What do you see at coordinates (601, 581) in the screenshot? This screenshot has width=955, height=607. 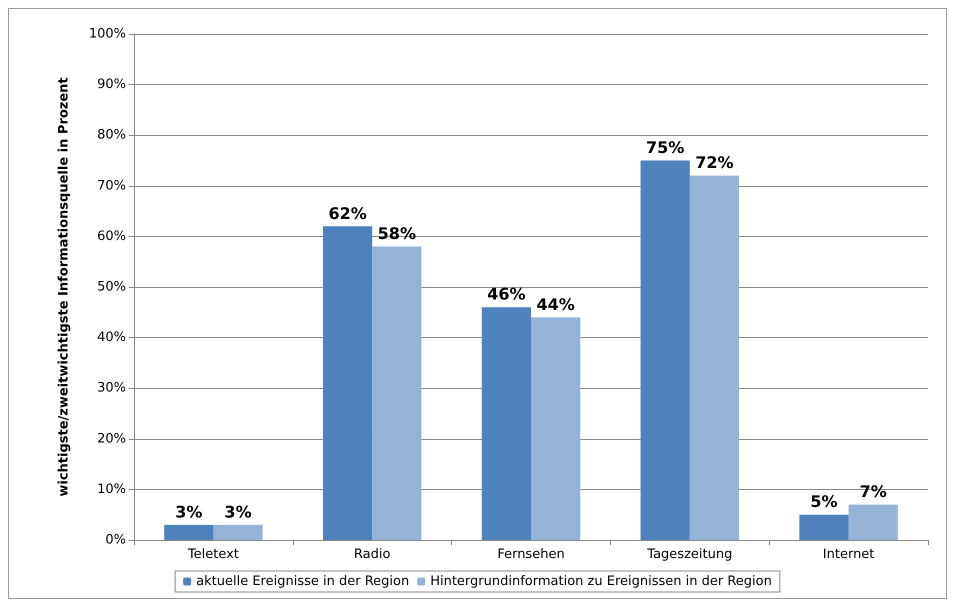 I see `legend-label: Hintergrundinformation zu Ereignissen in der Region` at bounding box center [601, 581].